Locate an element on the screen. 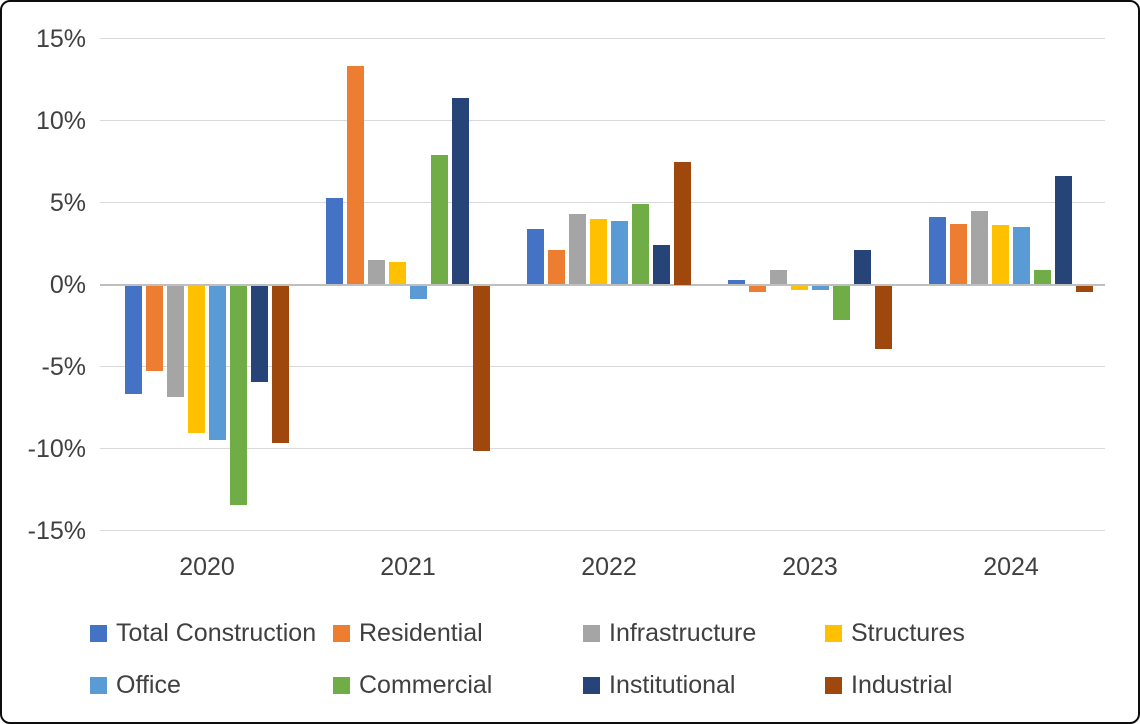 Image resolution: width=1140 pixels, height=724 pixels. bar-structures-2023 is located at coordinates (799, 288).